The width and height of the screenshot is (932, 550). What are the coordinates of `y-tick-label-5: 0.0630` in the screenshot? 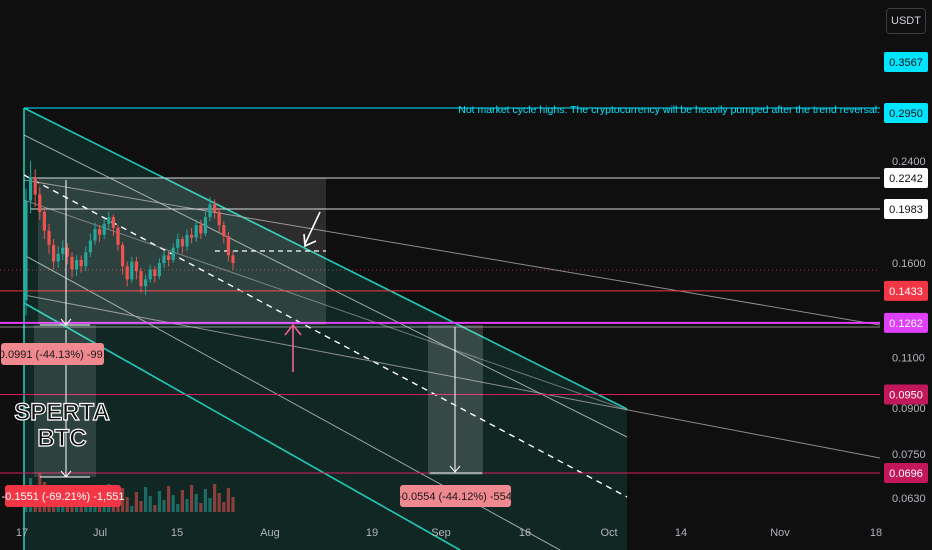 It's located at (909, 499).